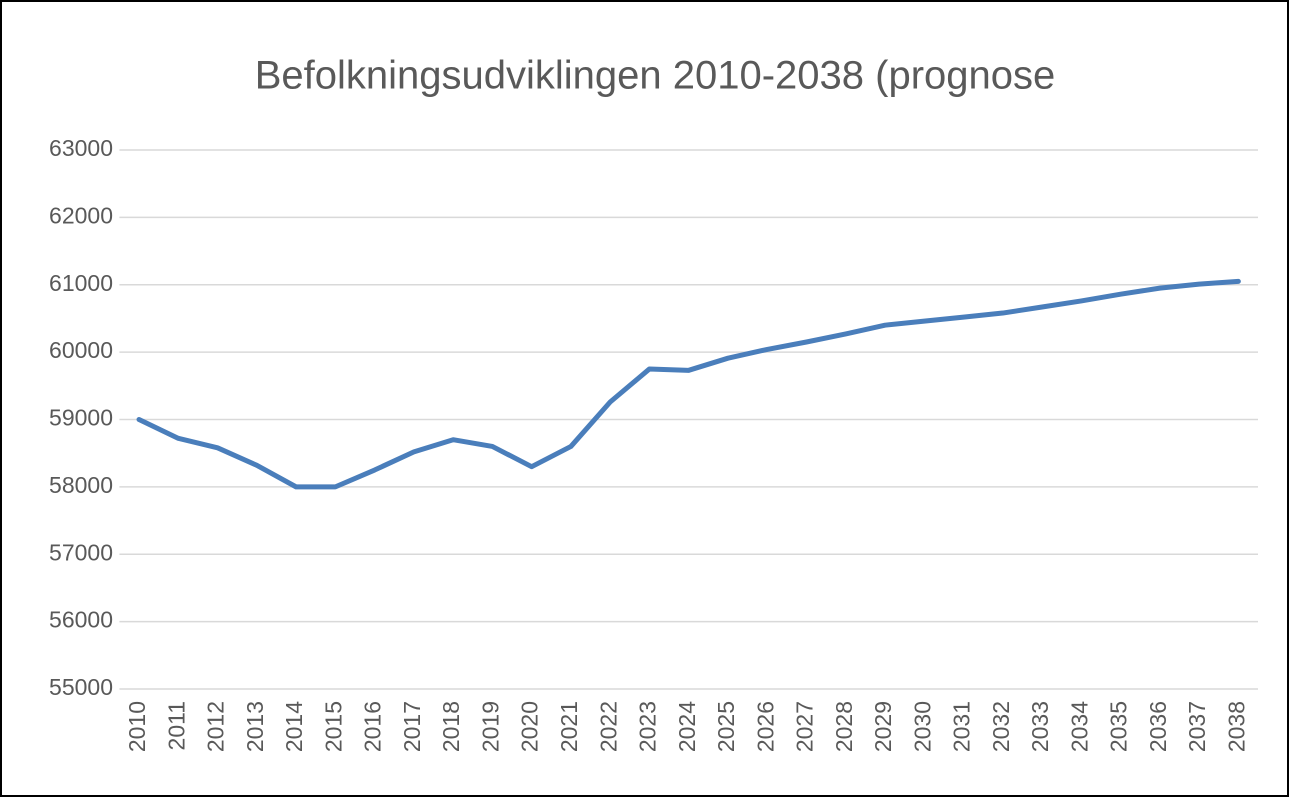 The height and width of the screenshot is (798, 1290). I want to click on x-tick-label: 2036, so click(1158, 726).